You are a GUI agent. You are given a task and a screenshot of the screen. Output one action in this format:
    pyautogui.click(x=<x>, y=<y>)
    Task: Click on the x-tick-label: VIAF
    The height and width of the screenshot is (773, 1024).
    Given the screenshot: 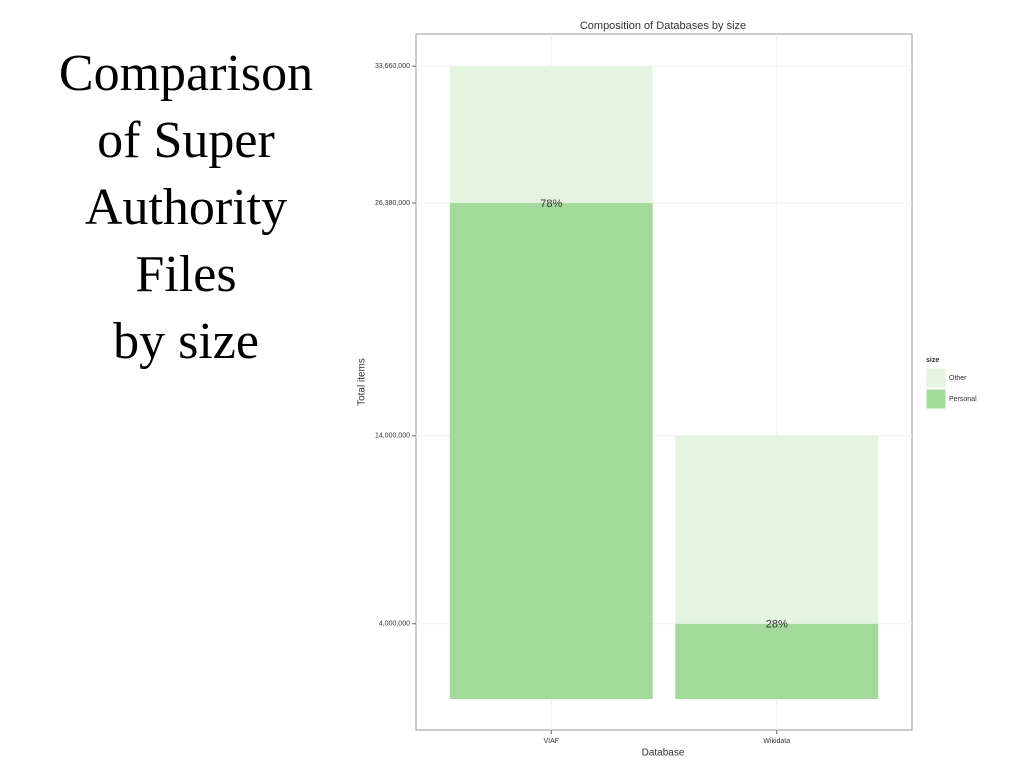 What is the action you would take?
    pyautogui.click(x=551, y=741)
    